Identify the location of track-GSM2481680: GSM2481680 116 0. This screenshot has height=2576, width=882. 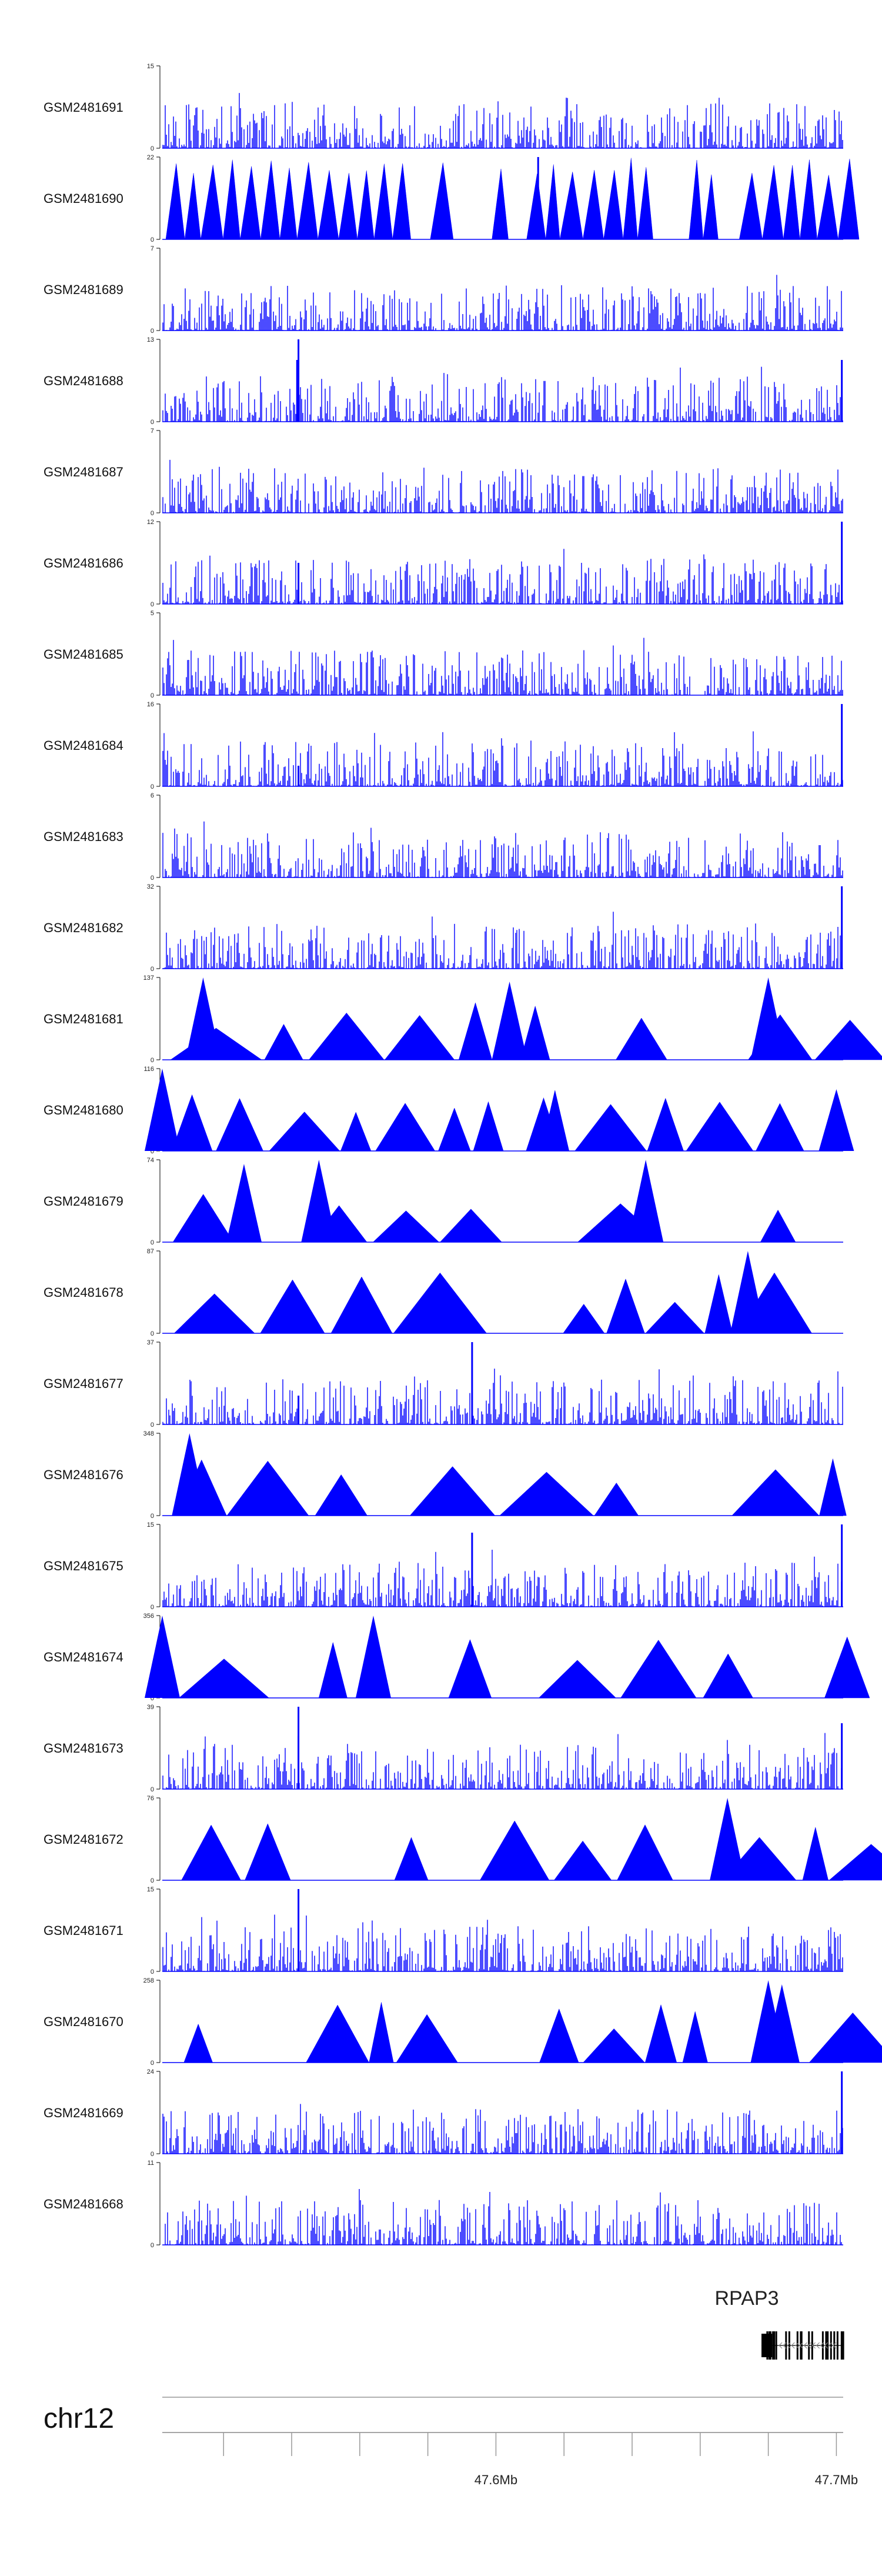
(449, 1110).